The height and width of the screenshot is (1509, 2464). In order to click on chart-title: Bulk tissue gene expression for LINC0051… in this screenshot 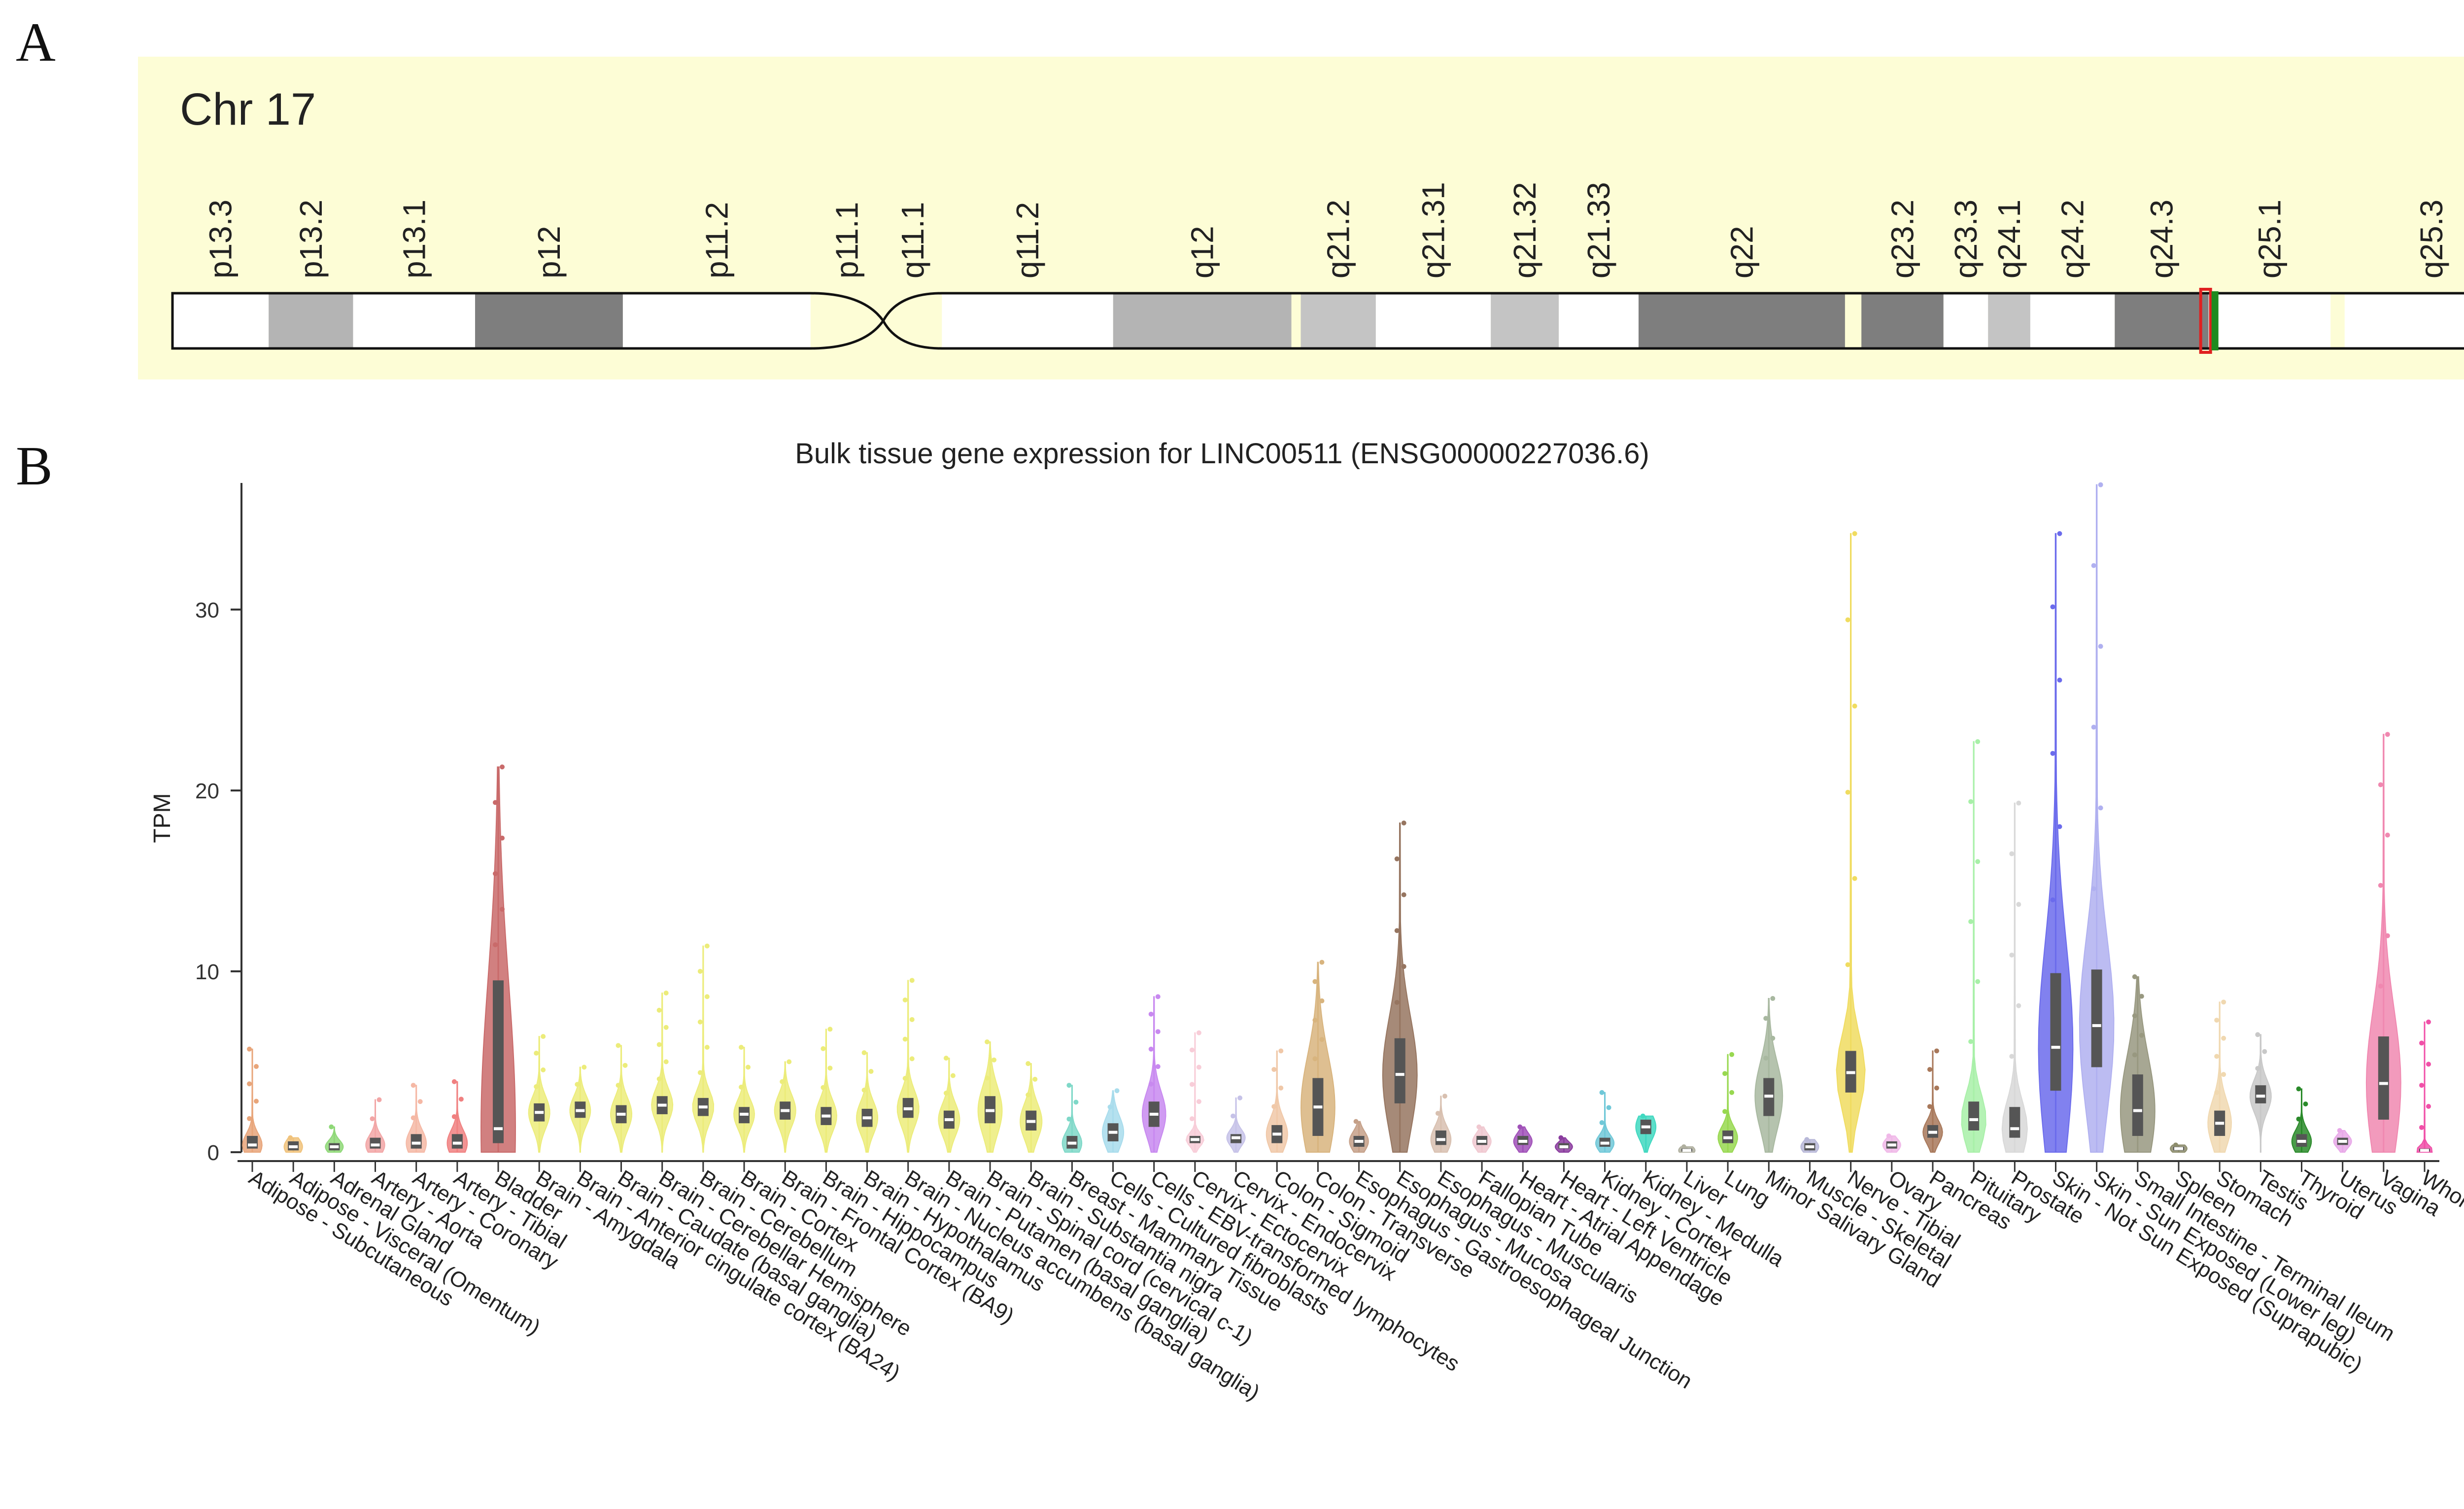, I will do `click(1222, 454)`.